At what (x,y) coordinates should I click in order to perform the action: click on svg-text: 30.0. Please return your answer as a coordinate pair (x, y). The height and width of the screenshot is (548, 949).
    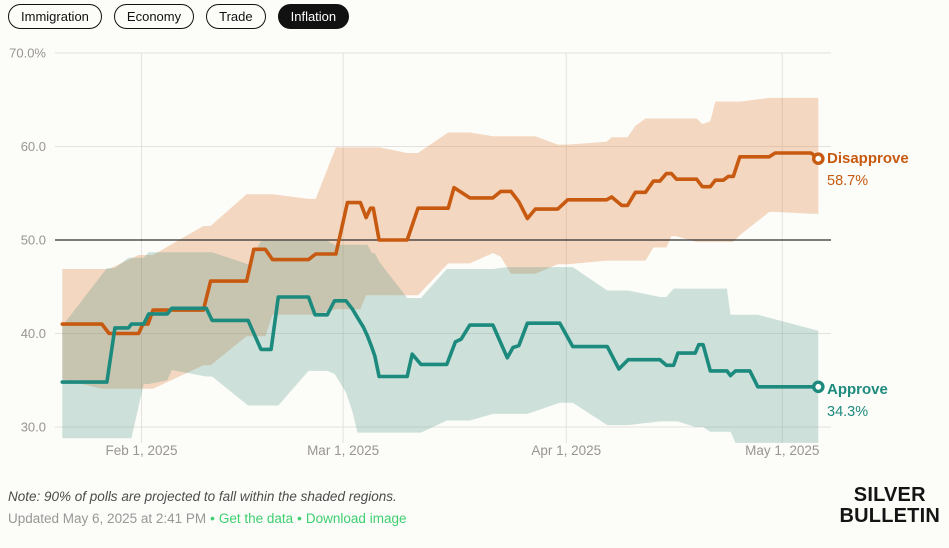
    Looking at the image, I should click on (33, 427).